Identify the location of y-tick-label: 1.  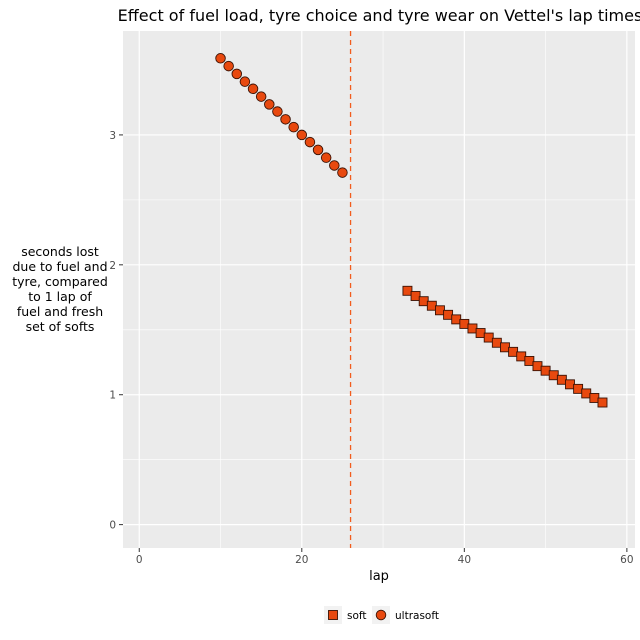
(112, 396).